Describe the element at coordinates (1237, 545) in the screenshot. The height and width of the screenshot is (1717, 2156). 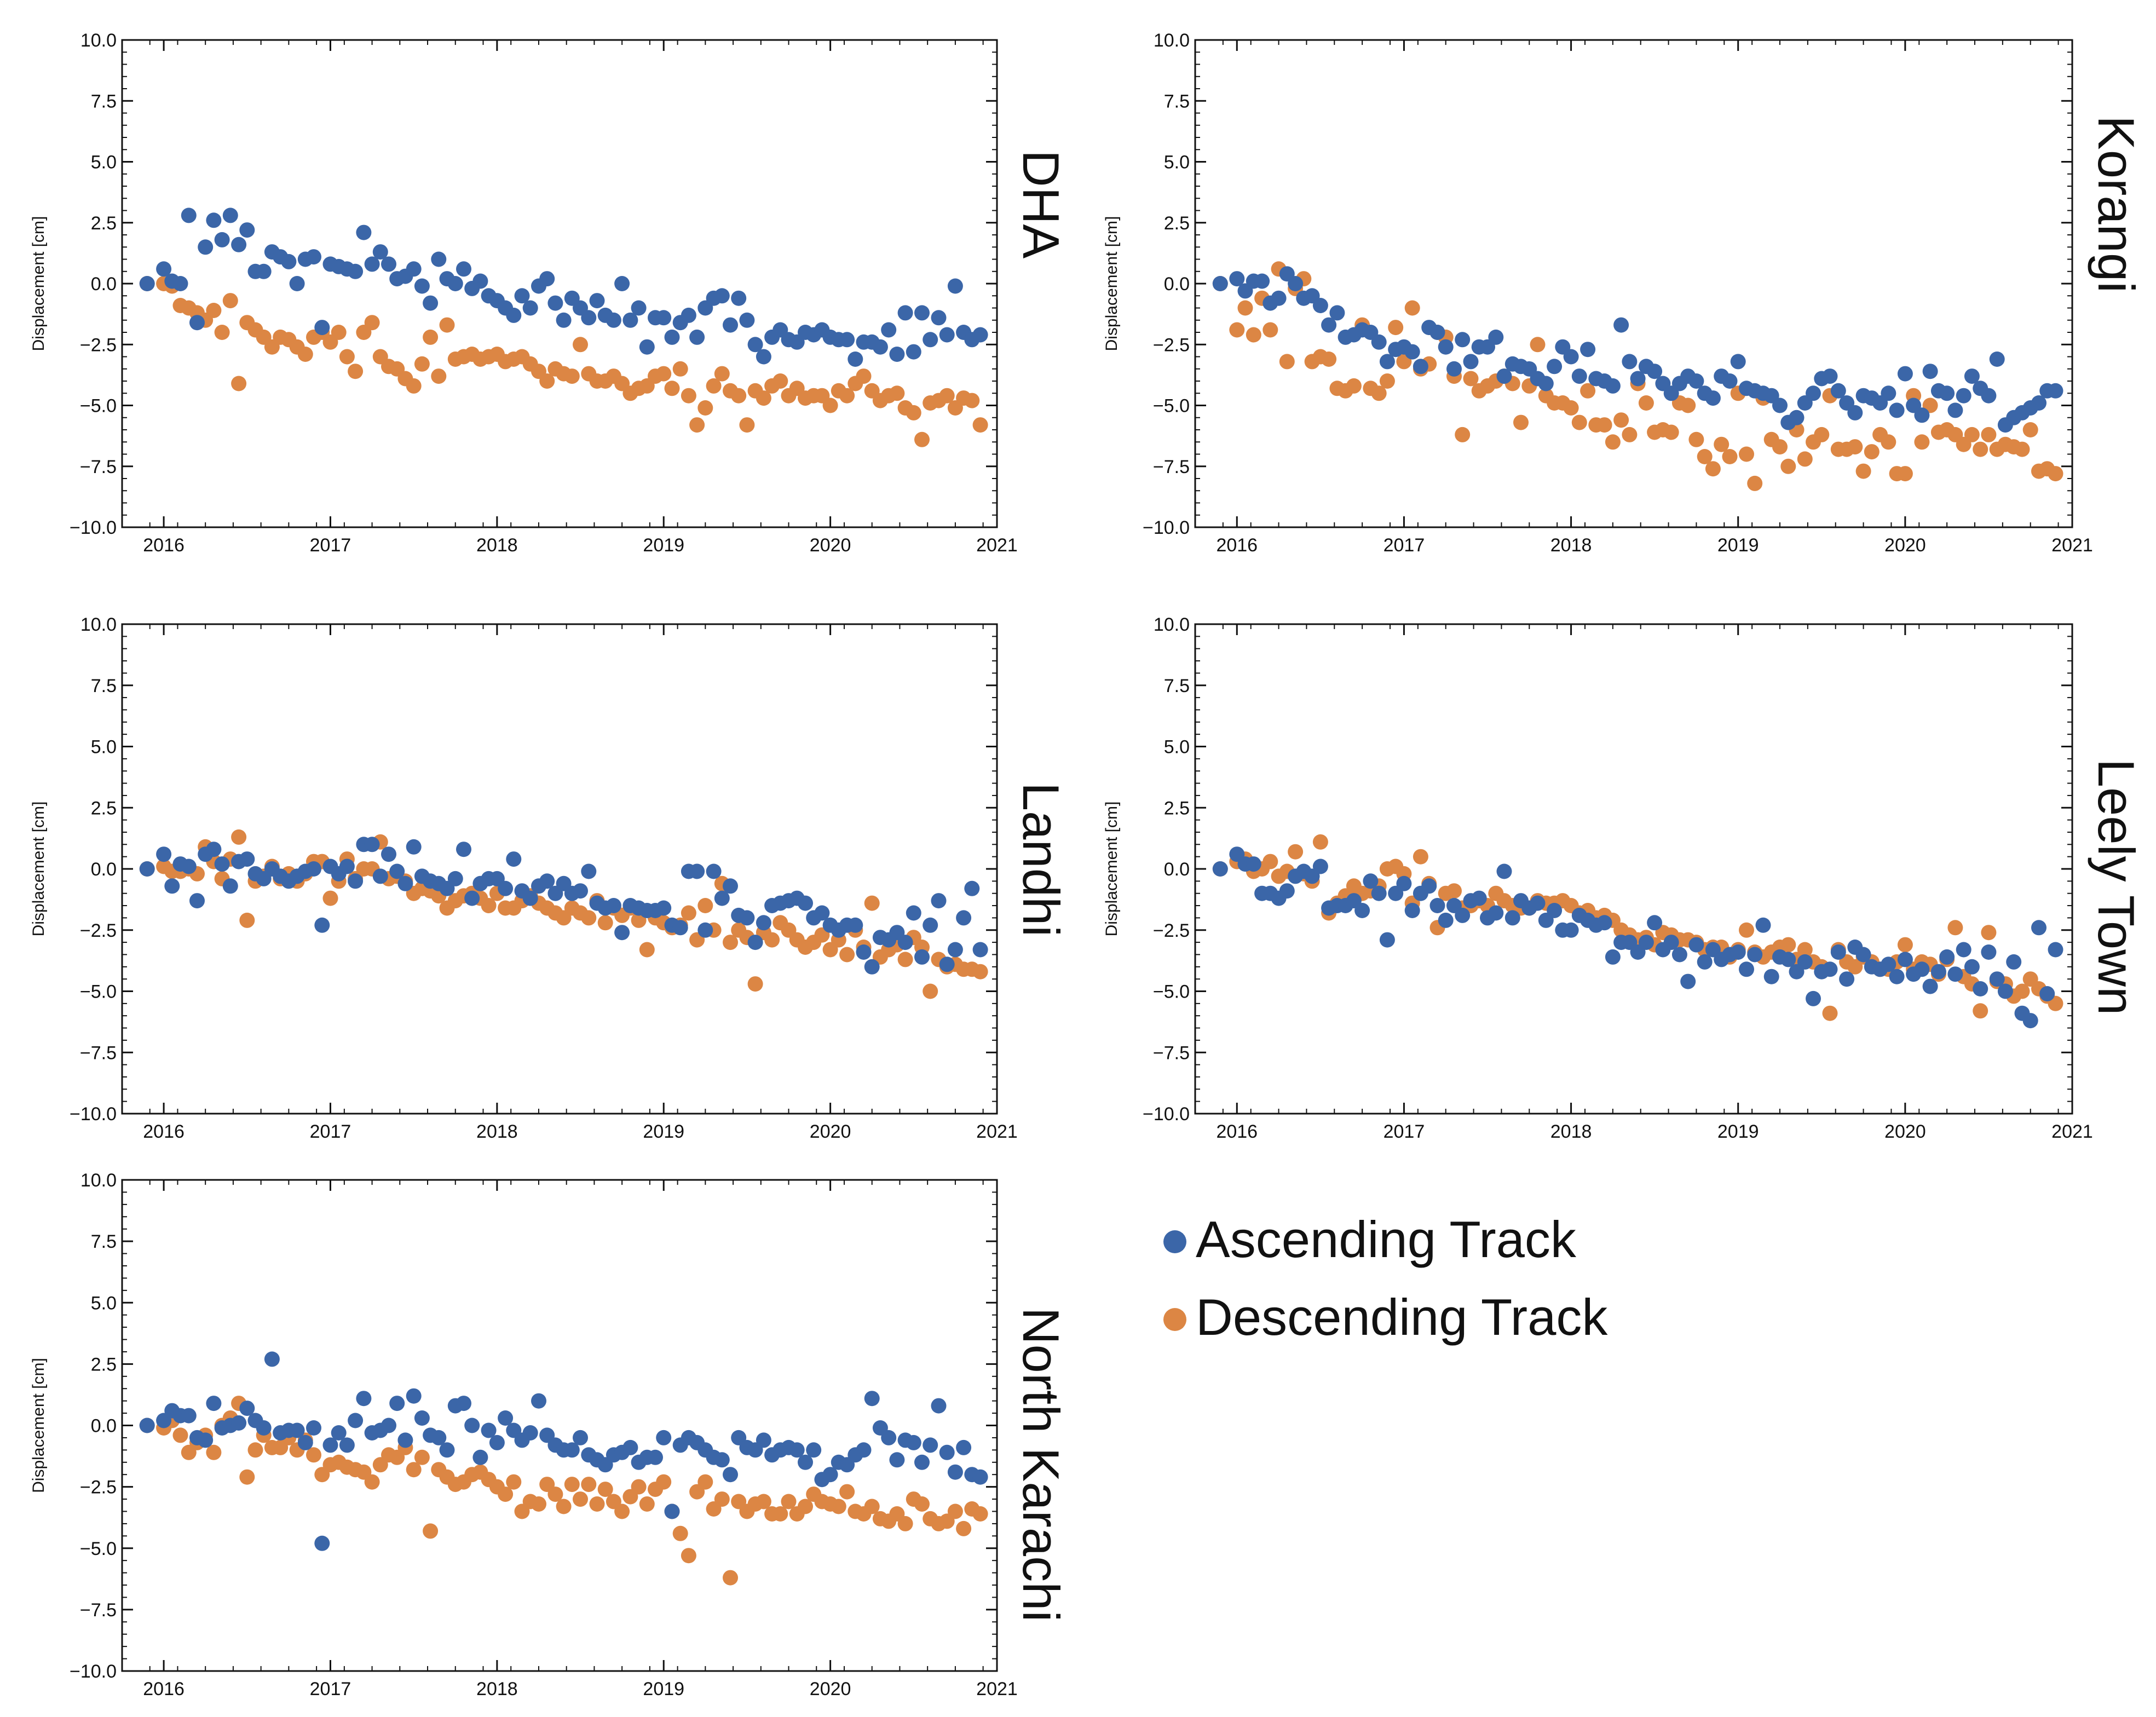
I see `x-tick-label-2016: 2016` at that location.